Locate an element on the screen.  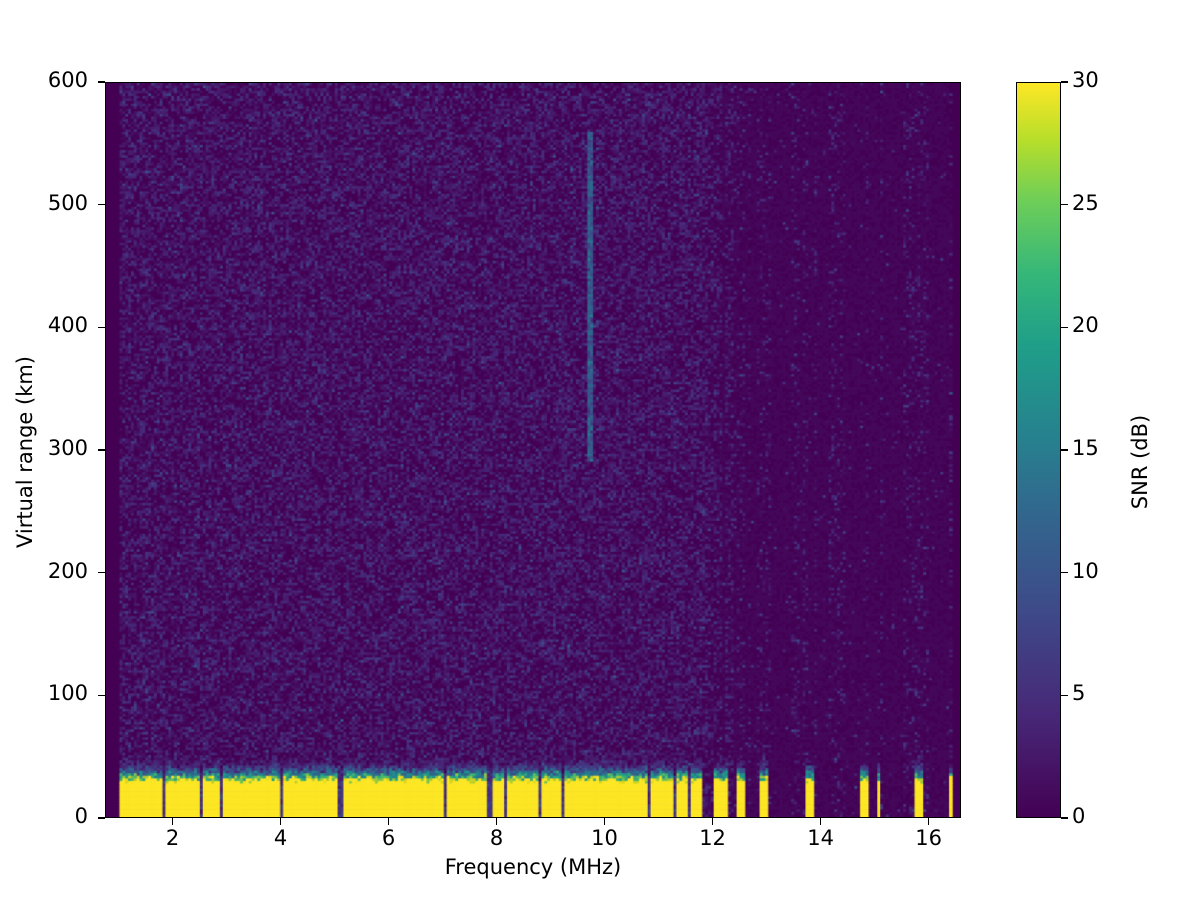
colorbar-tick-label: 30 is located at coordinates (1085, 80).